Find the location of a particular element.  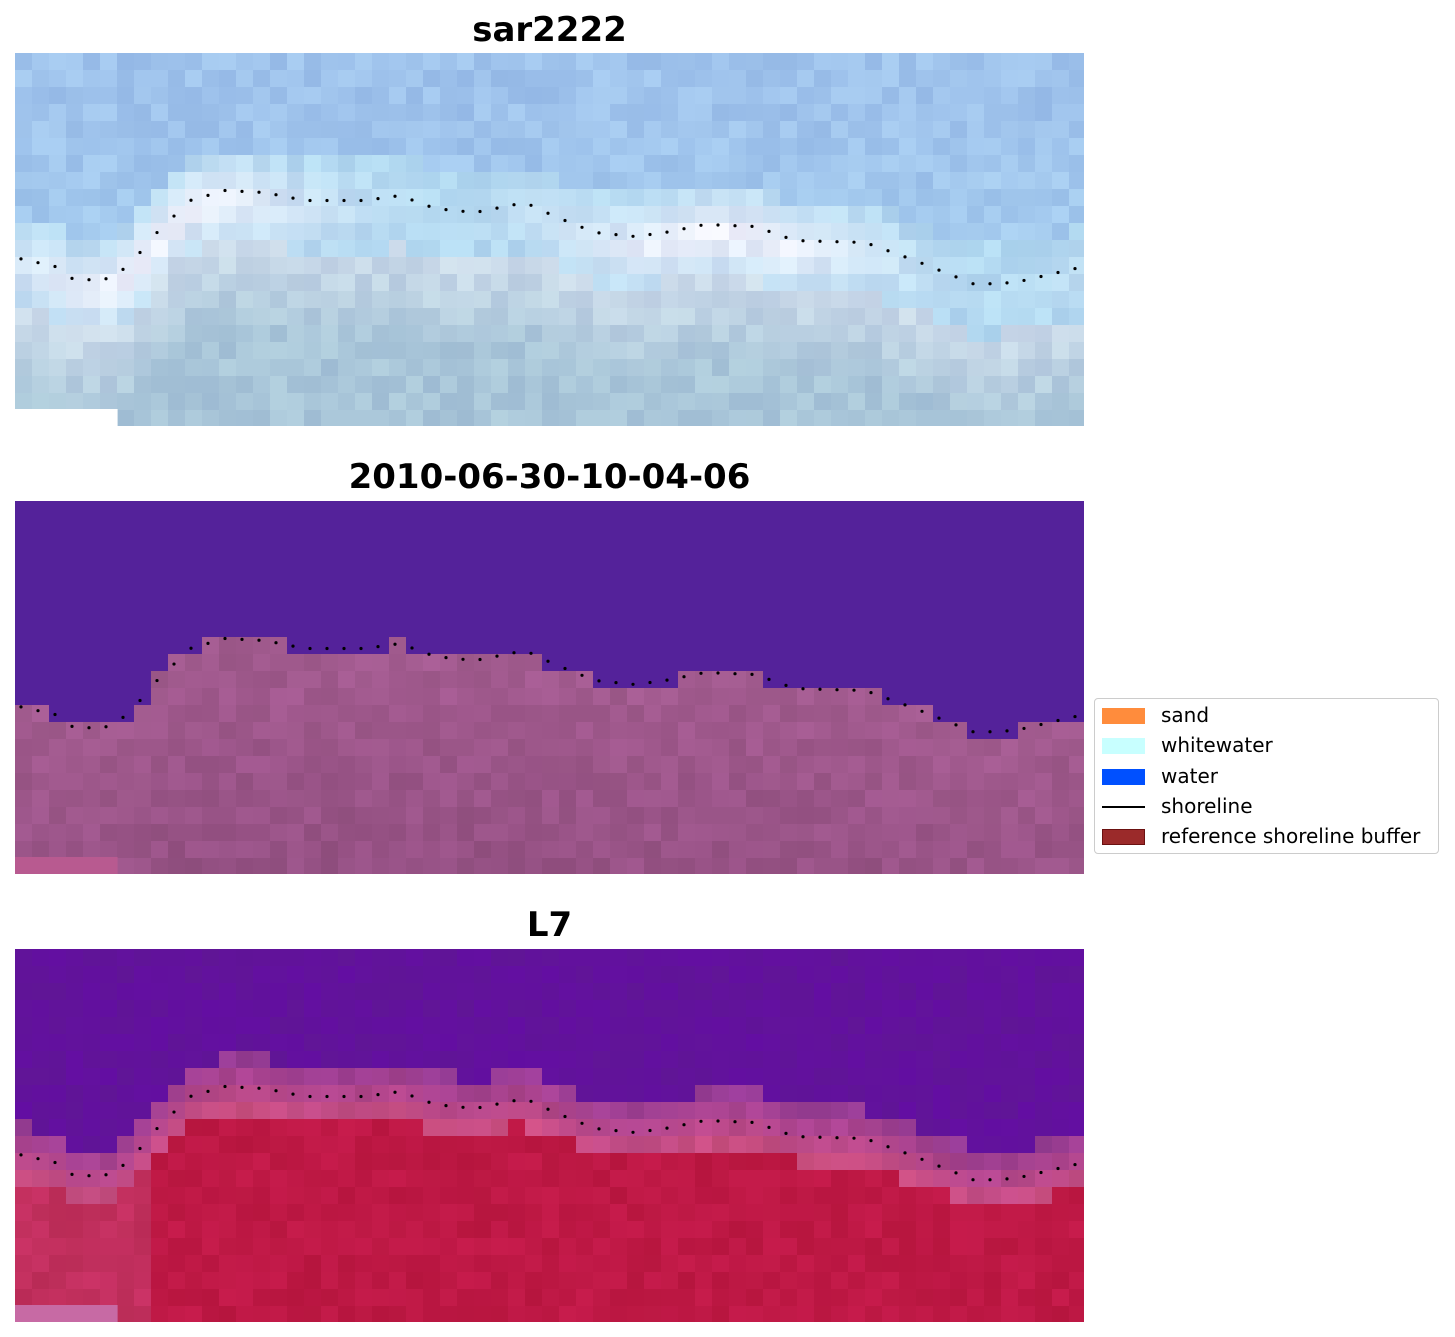

legend-item-whitewater: whitewater is located at coordinates (1266, 745).